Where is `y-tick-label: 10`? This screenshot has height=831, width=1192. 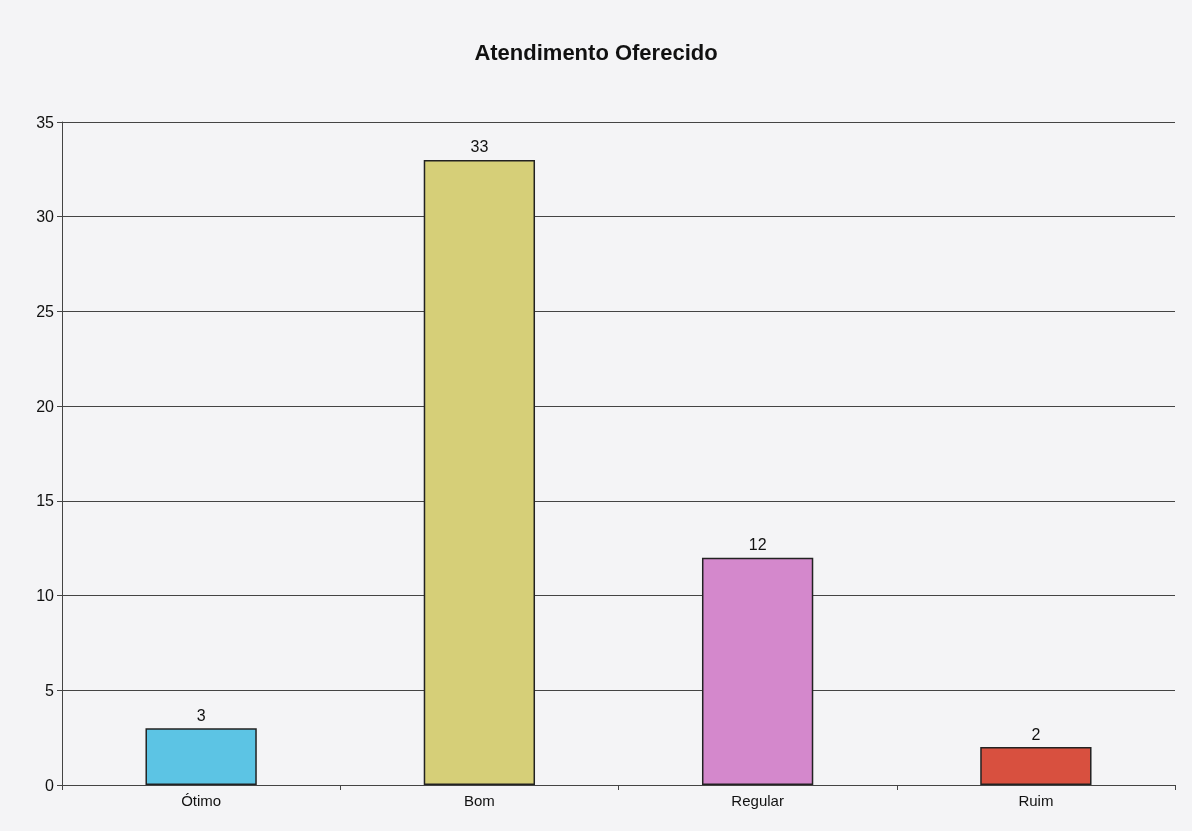
y-tick-label: 10 is located at coordinates (45, 596).